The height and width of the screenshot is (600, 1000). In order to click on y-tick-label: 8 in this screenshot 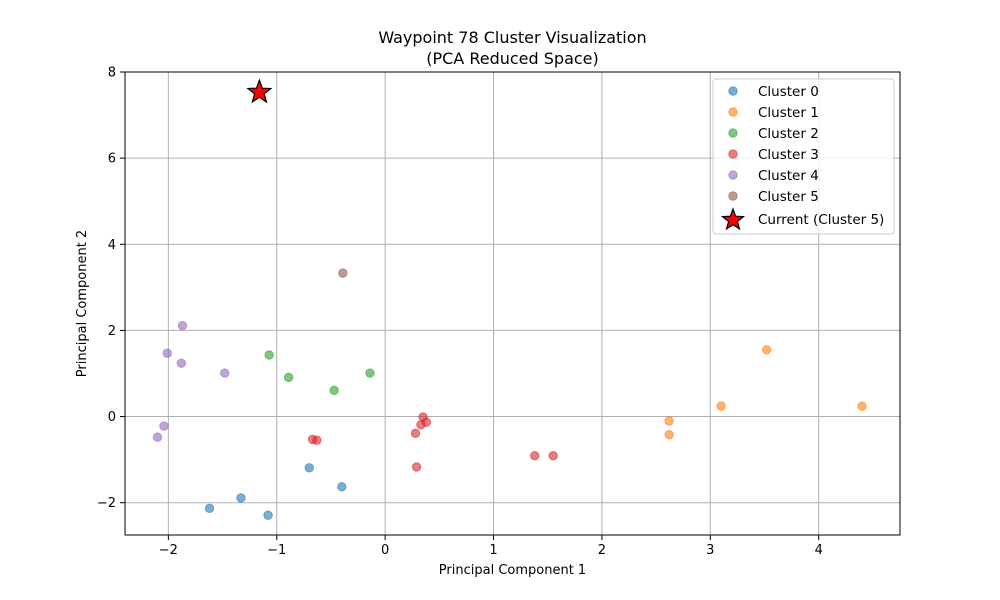, I will do `click(112, 73)`.